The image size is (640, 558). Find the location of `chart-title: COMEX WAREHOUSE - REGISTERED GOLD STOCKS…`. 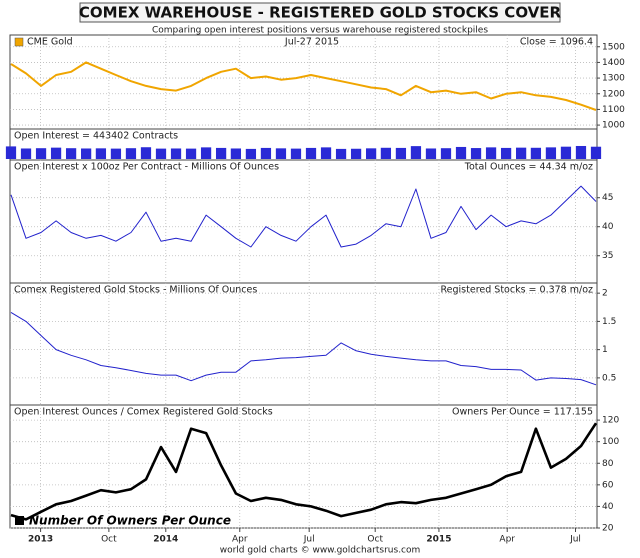

chart-title: COMEX WAREHOUSE - REGISTERED GOLD STOCKS… is located at coordinates (320, 13).